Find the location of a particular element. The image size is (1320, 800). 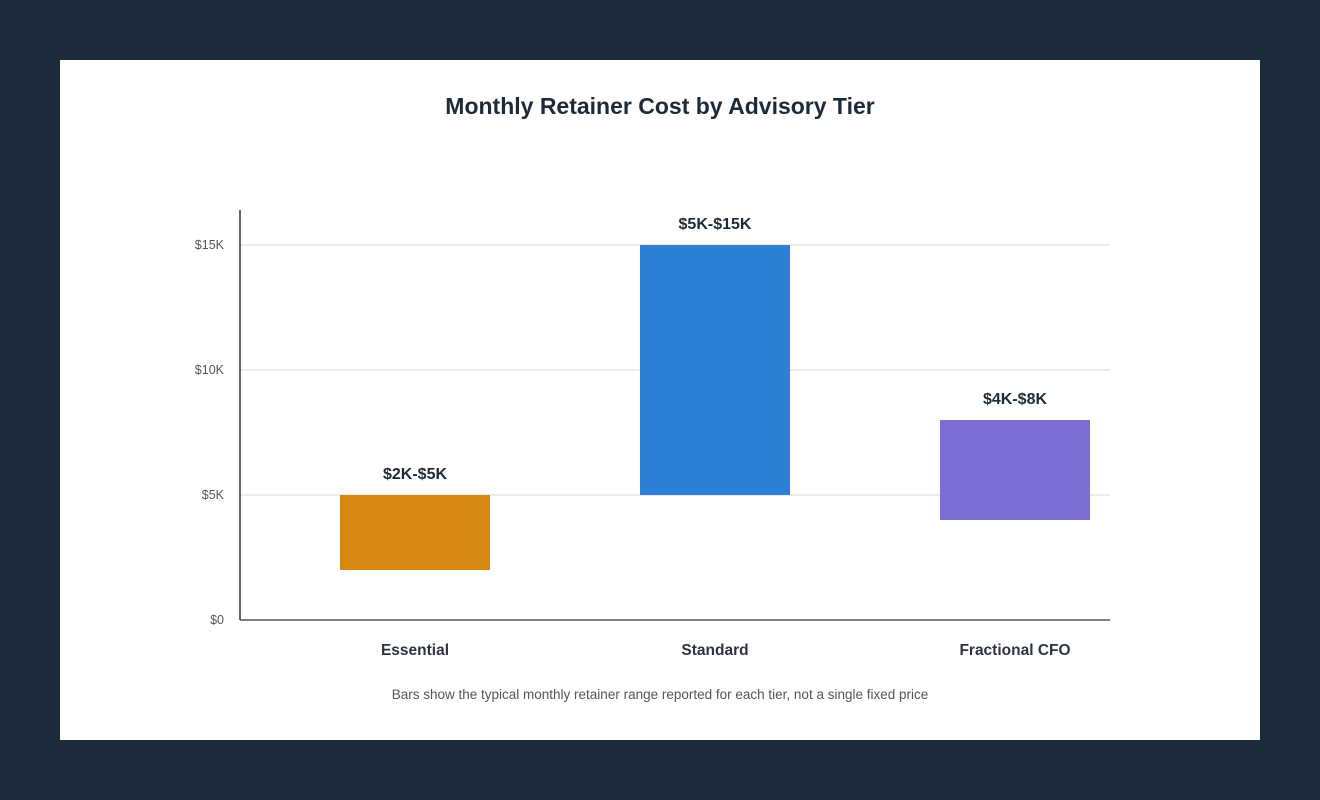

x-category-label: Standard is located at coordinates (714, 650).